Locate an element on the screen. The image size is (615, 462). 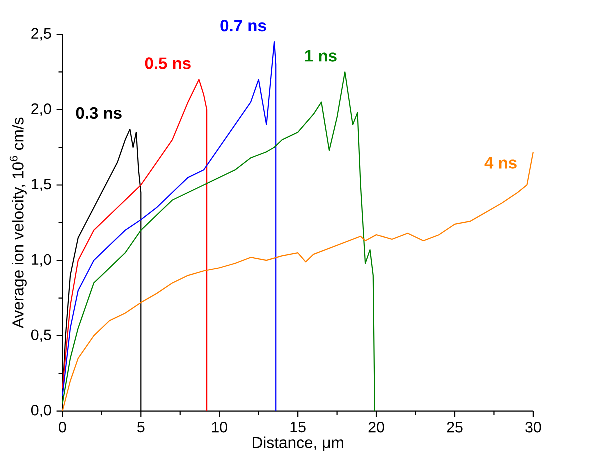
x-axis-title: Distance, μm is located at coordinates (298, 444).